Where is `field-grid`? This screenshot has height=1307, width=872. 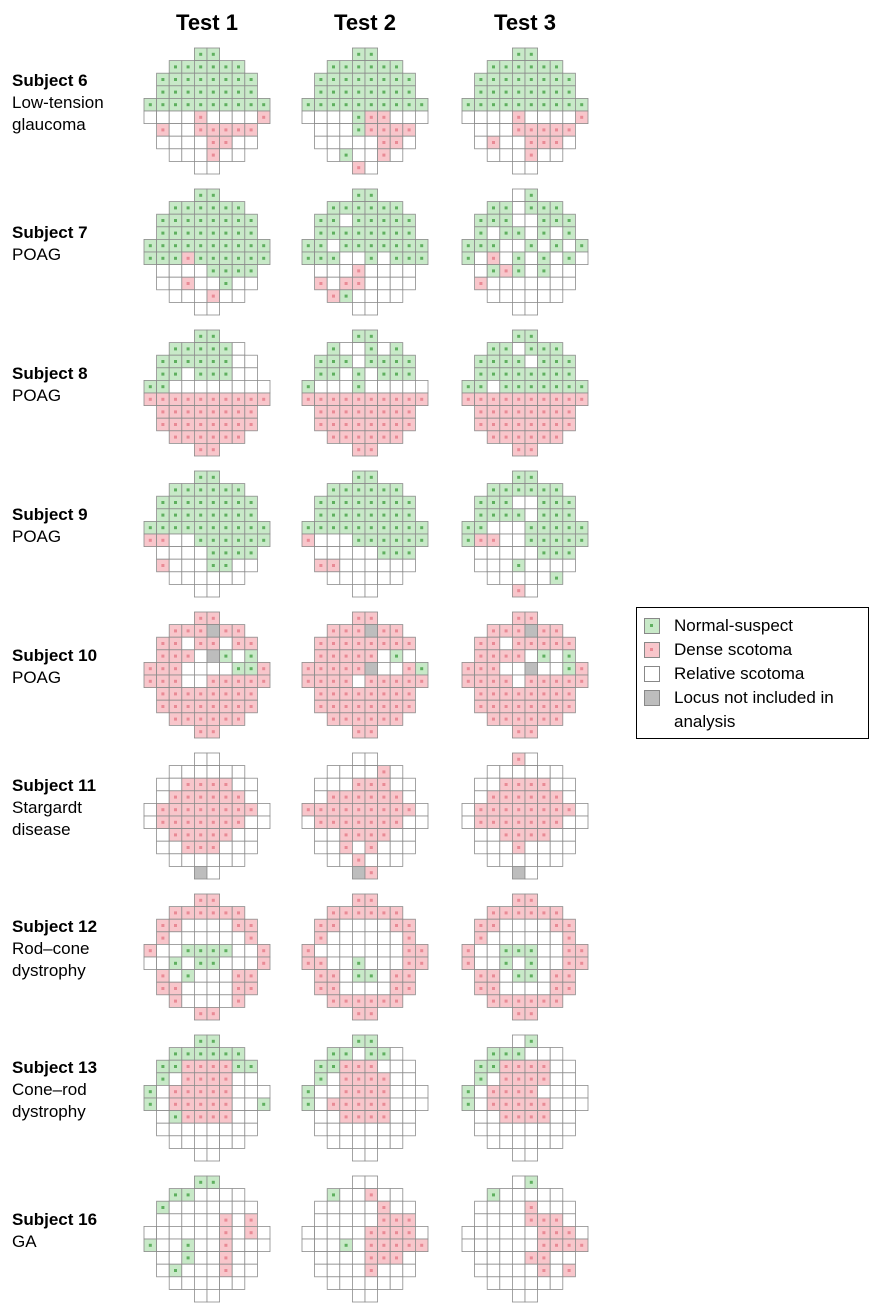 field-grid is located at coordinates (525, 675).